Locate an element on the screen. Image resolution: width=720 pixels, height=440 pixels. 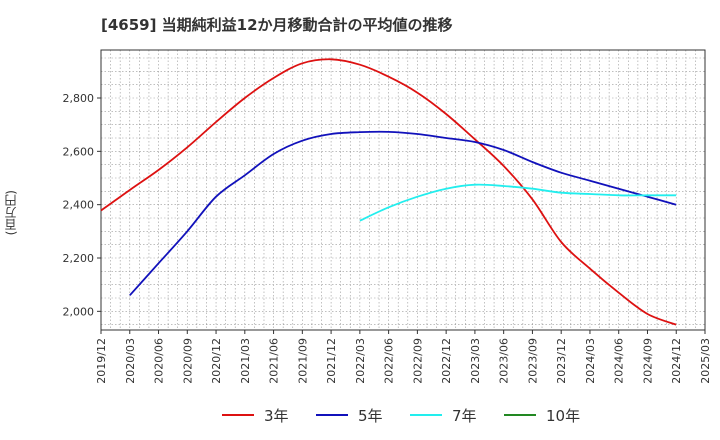
y-tick-label: 2,400 is located at coordinates (79, 205).